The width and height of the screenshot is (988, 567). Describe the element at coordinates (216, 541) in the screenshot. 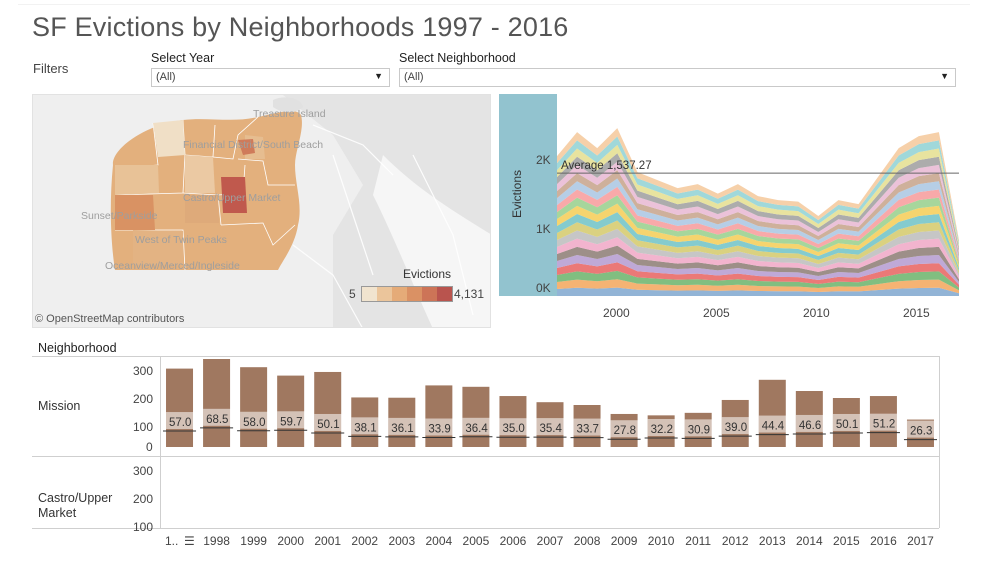

I see `bar-x-tick: 1998` at that location.